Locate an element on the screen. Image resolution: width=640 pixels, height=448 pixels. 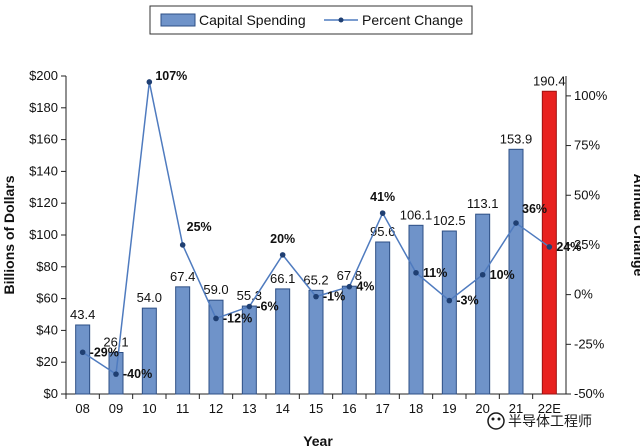
x-tick-label: 19 is located at coordinates (449, 408).